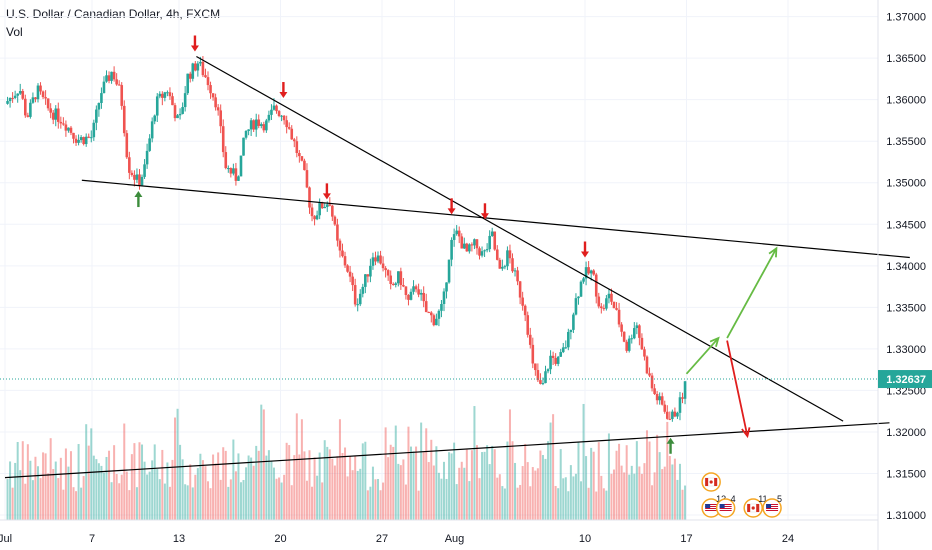 The height and width of the screenshot is (550, 932). What do you see at coordinates (707, 482) in the screenshot?
I see `flag-ca-left` at bounding box center [707, 482].